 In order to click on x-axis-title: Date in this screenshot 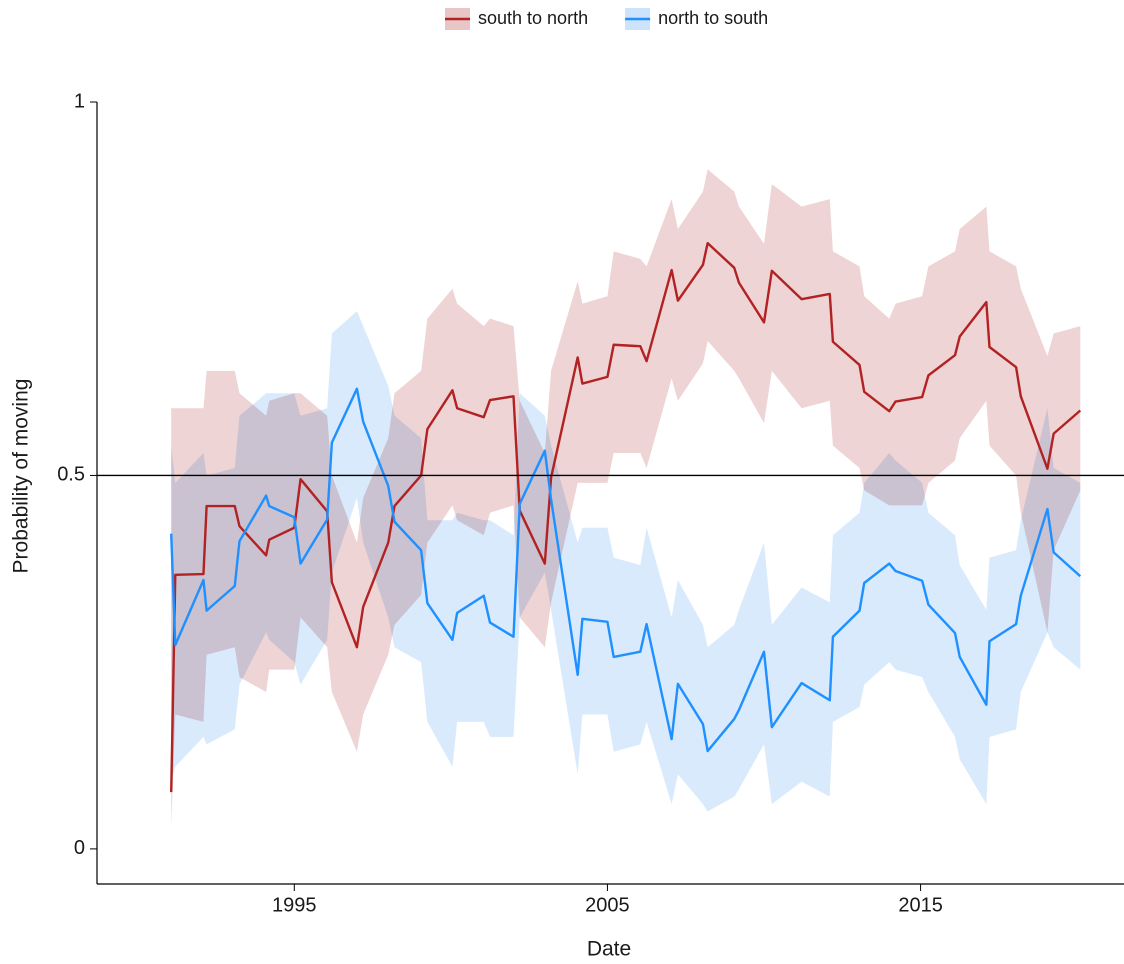, I will do `click(609, 949)`.